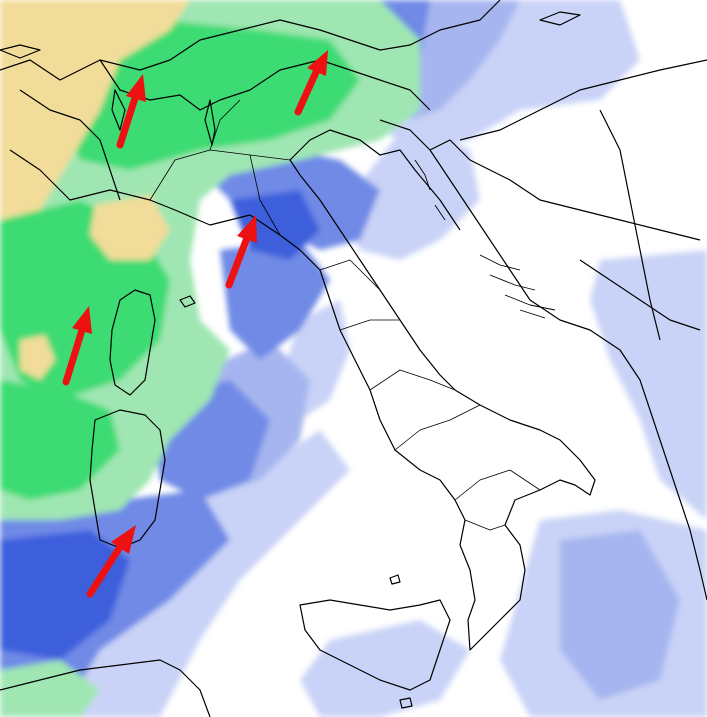 This screenshot has width=707, height=717. I want to click on aeolian-islands, so click(395, 579).